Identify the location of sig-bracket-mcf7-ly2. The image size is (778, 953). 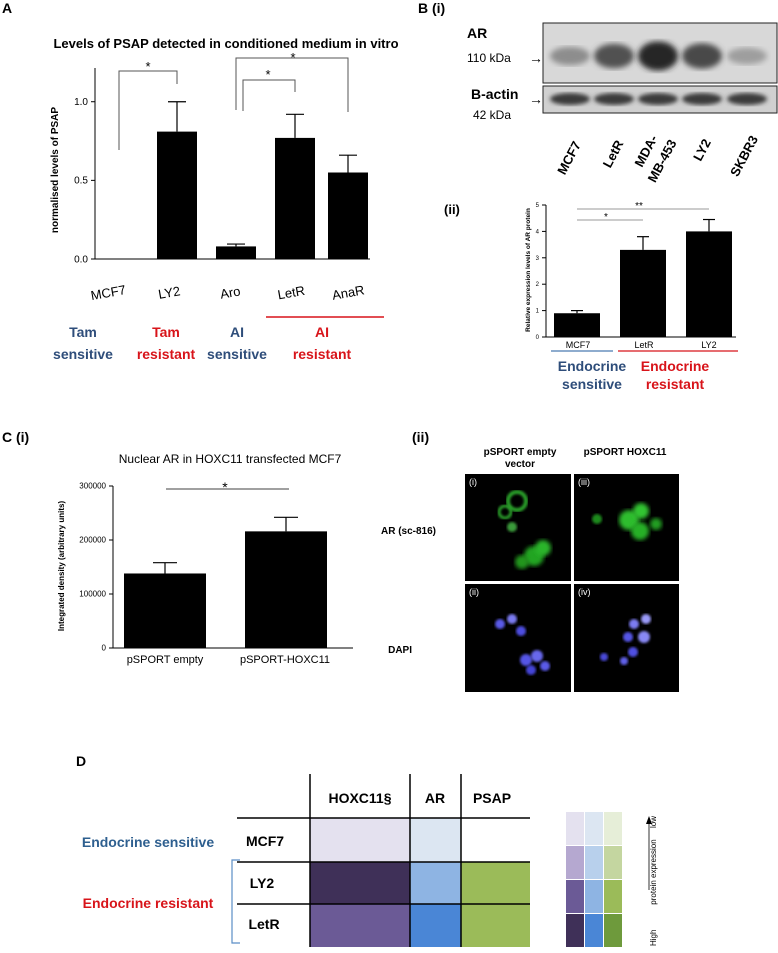
(148, 110).